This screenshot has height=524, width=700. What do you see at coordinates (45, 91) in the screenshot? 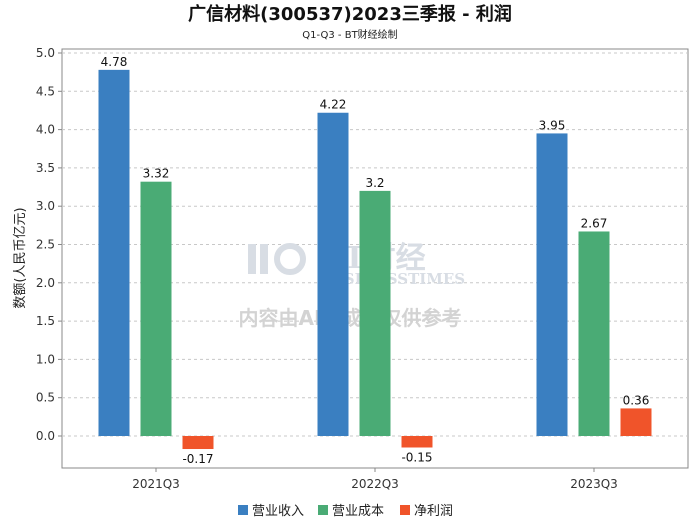
I see `y-tick-label: 4.5` at bounding box center [45, 91].